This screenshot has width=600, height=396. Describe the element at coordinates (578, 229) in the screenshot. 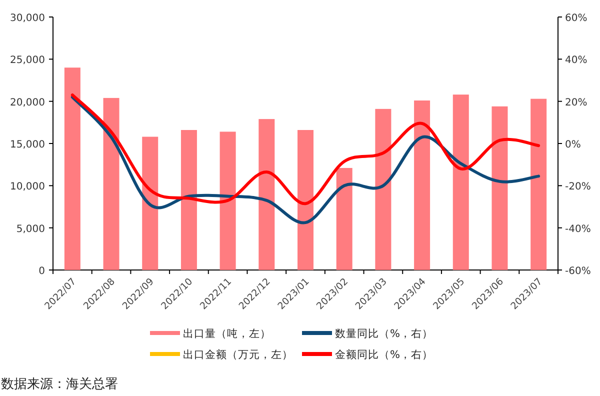

I see `y2-tick-label: -40%` at that location.